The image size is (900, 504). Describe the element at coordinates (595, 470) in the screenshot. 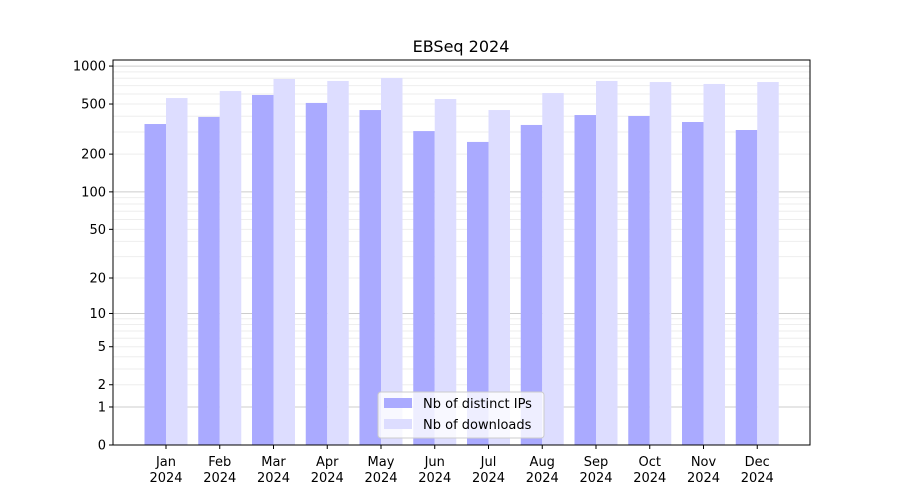

I see `x-tick-label: Sep 2024` at that location.